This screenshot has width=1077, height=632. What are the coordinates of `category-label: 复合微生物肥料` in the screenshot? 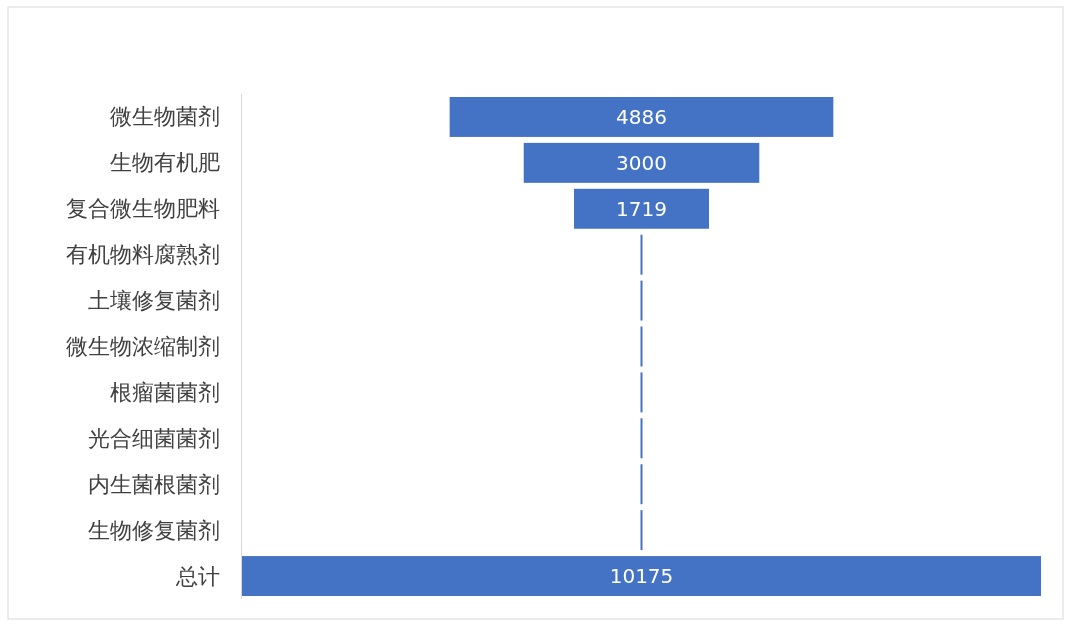 It's located at (143, 209).